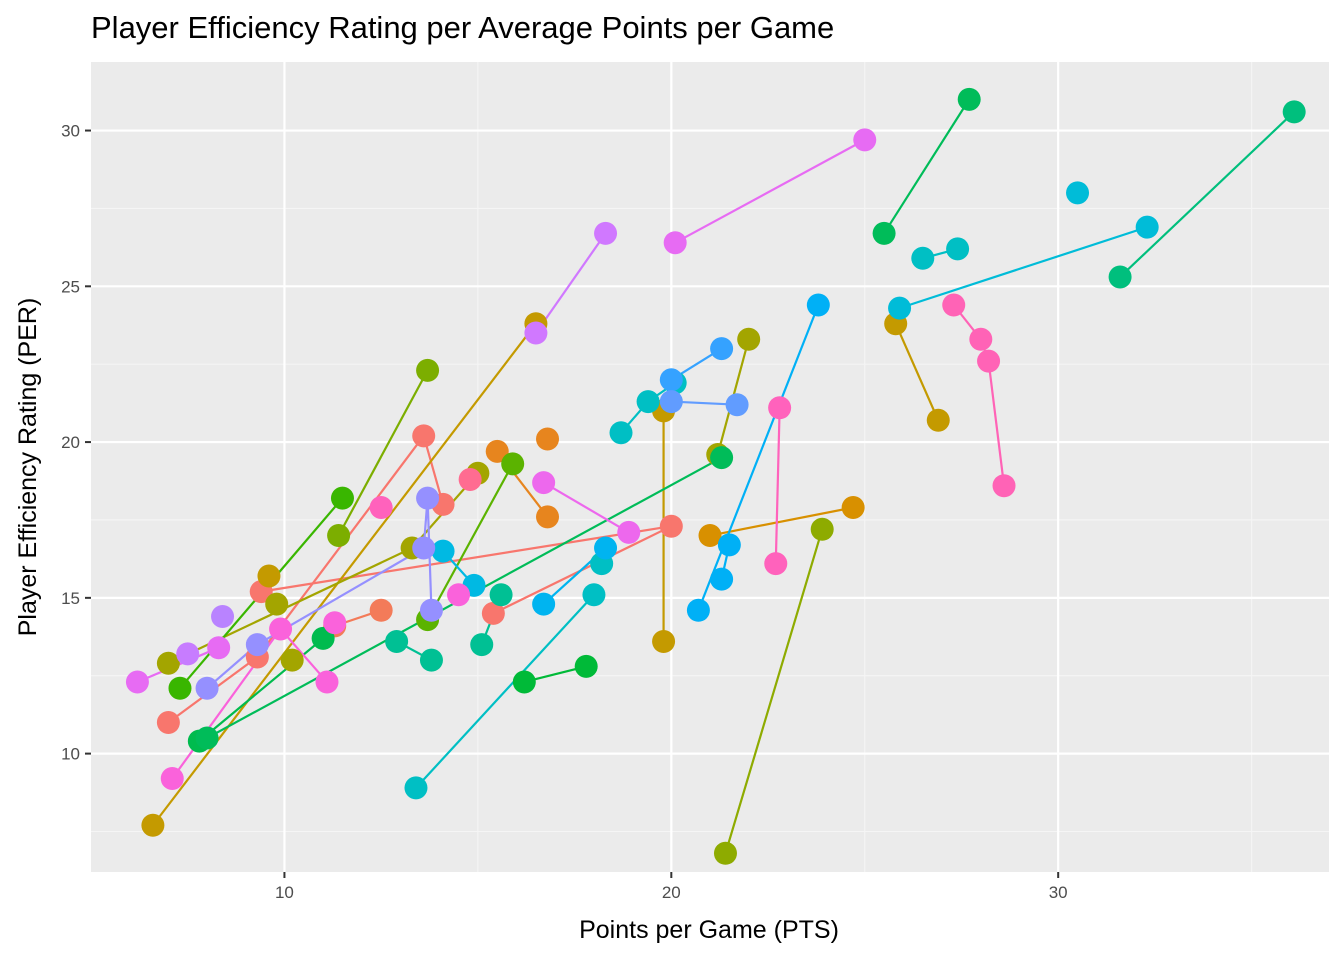 This screenshot has width=1344, height=960. I want to click on y-tick-label: 20, so click(70, 442).